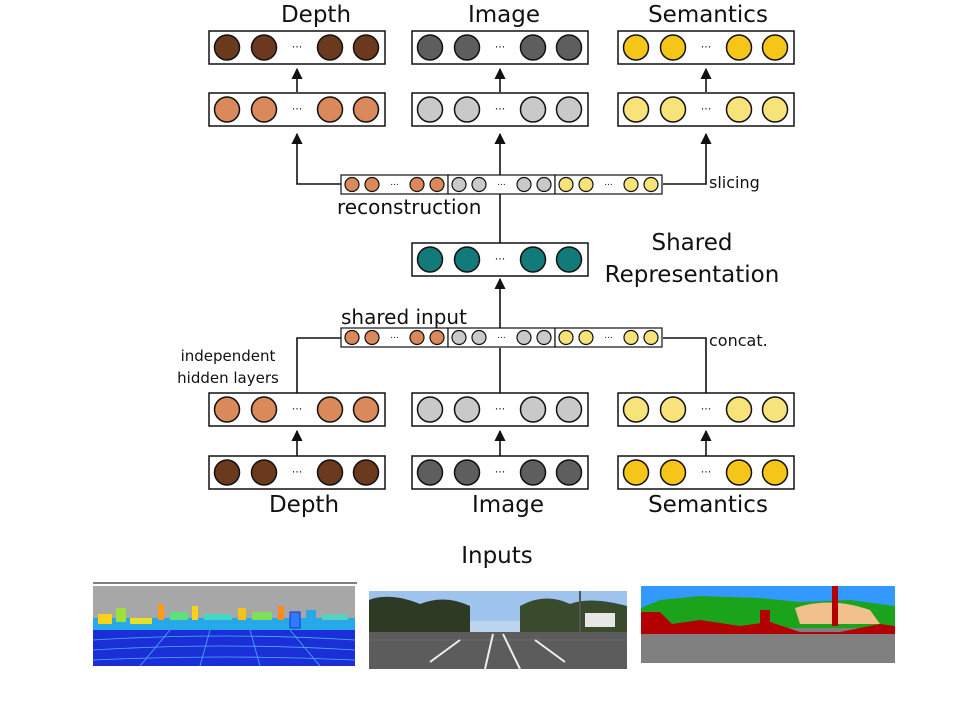 This screenshot has width=956, height=706. Describe the element at coordinates (708, 505) in the screenshot. I see `bottom-semantics-label: Semantics` at that location.